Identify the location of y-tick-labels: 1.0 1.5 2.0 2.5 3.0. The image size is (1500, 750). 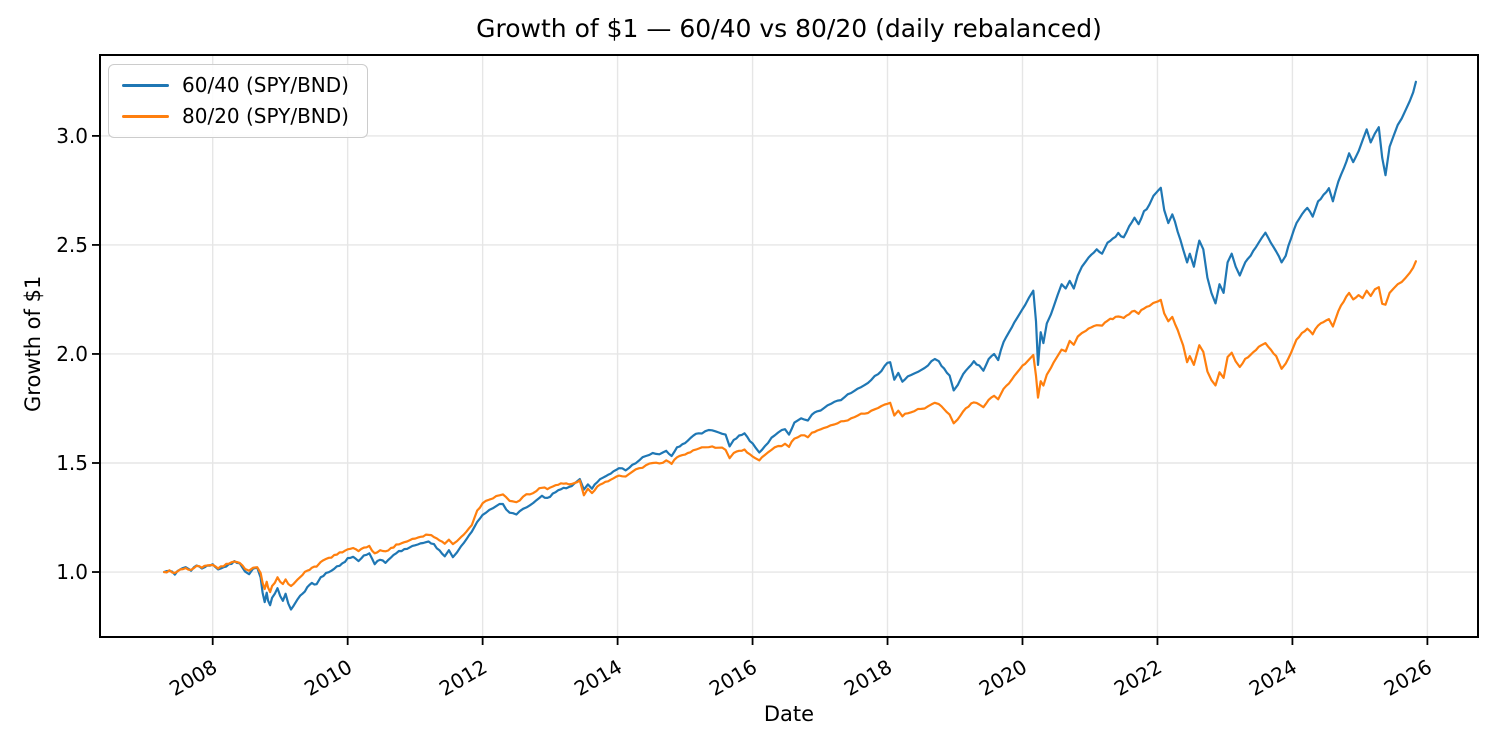
(72, 354).